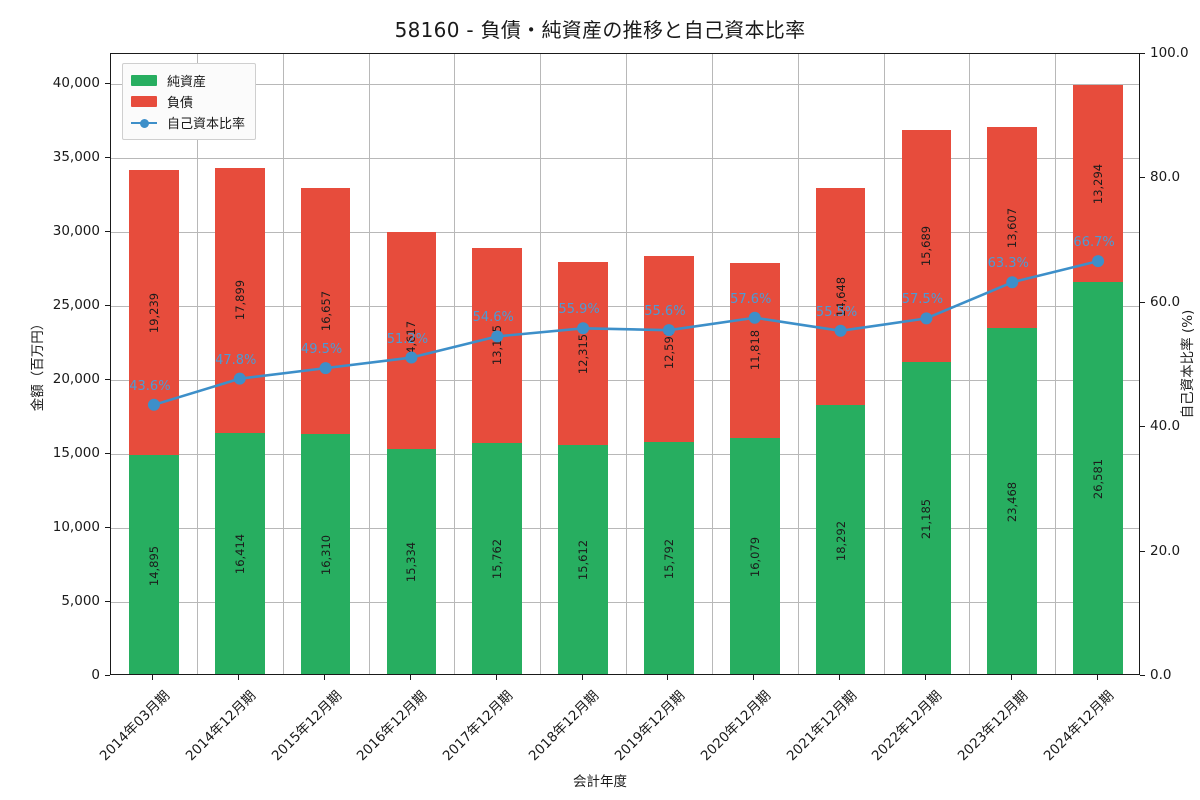 This screenshot has width=1200, height=800. Describe the element at coordinates (668, 349) in the screenshot. I see `bar-value-label-debt: 12,591` at that location.